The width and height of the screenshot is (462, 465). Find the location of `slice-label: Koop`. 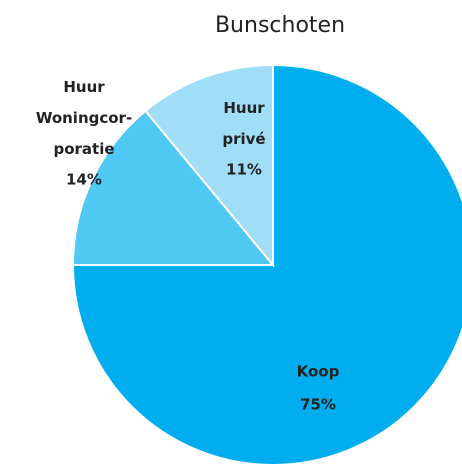

slice-label: Koop is located at coordinates (318, 372).